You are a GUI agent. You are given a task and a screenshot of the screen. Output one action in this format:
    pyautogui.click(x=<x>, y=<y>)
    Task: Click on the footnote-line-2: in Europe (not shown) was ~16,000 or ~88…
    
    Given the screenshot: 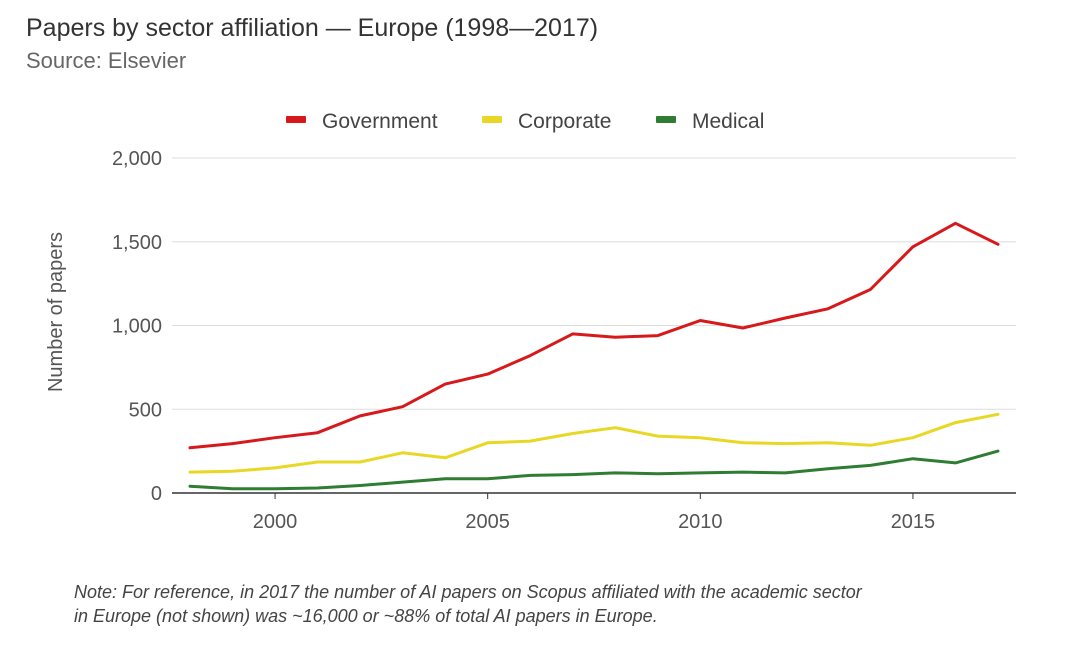 What is the action you would take?
    pyautogui.click(x=366, y=616)
    